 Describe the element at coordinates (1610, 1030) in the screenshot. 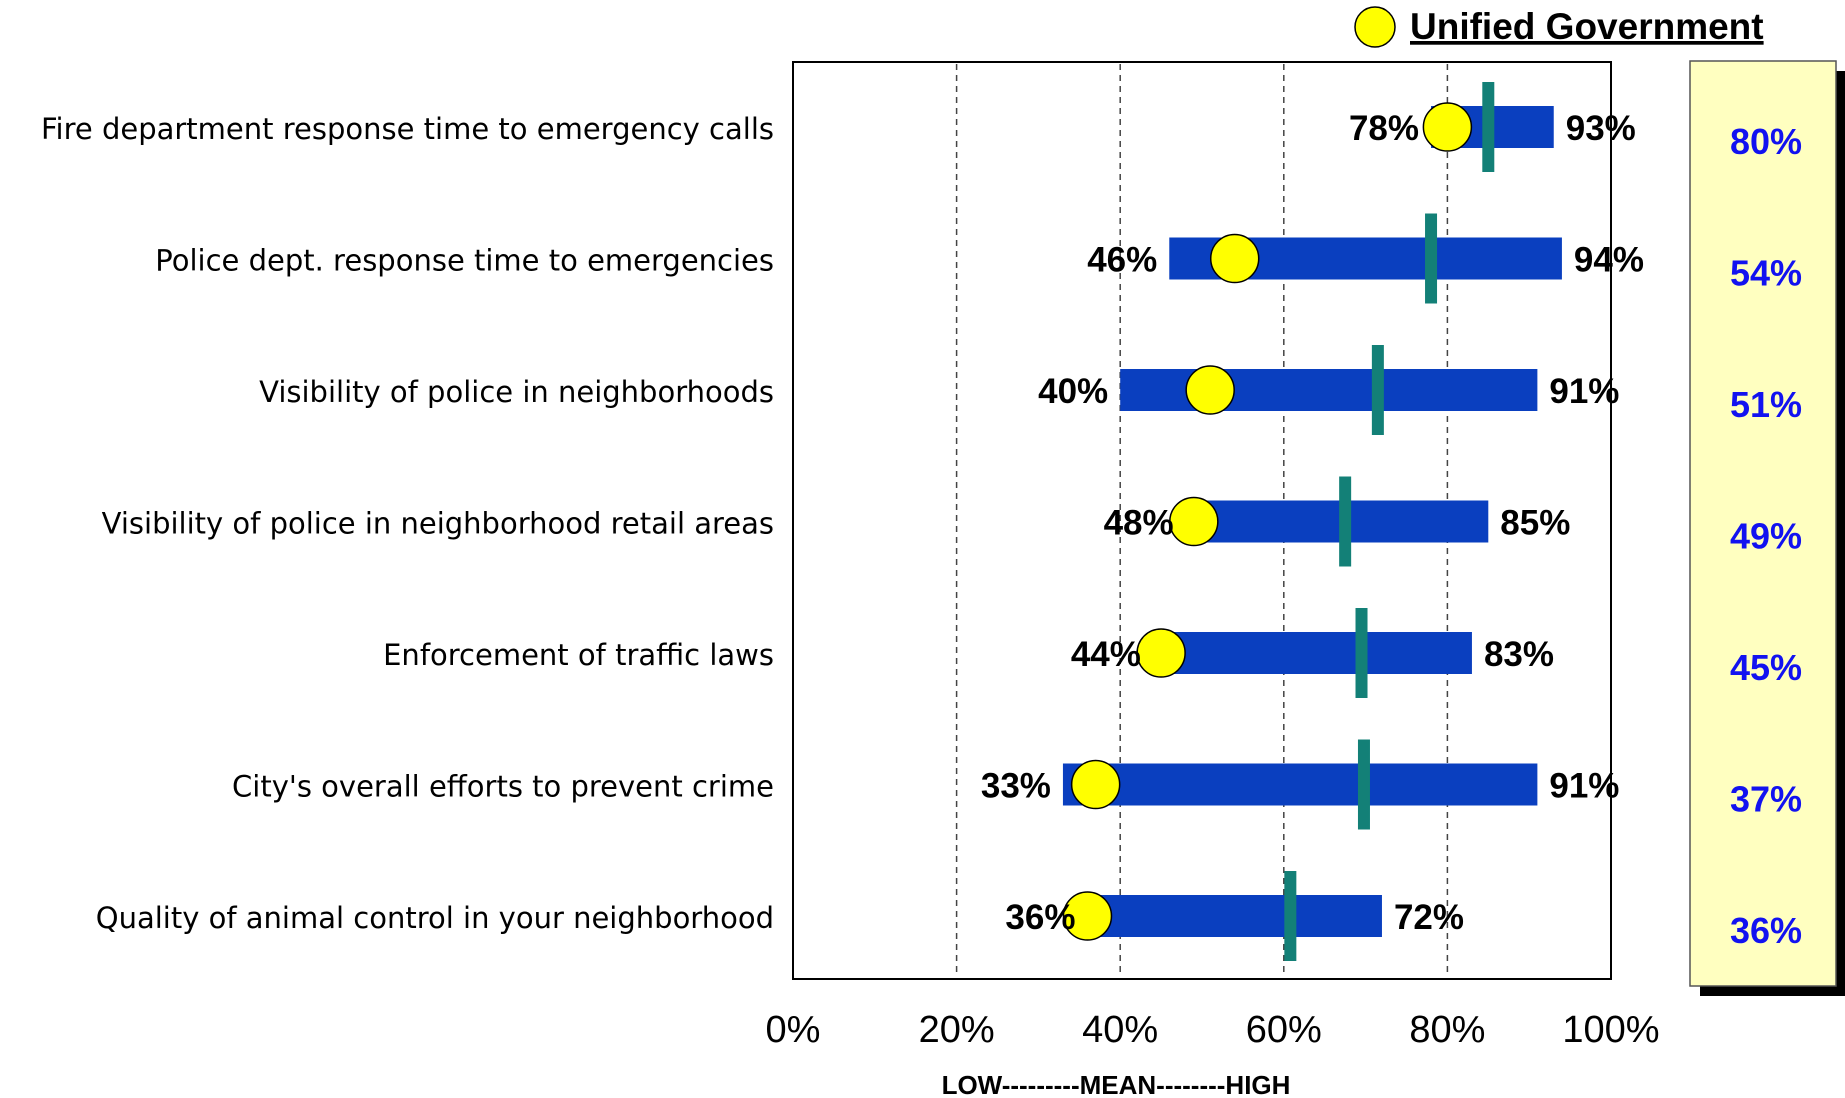

I see `x-tick-label: 100%` at that location.